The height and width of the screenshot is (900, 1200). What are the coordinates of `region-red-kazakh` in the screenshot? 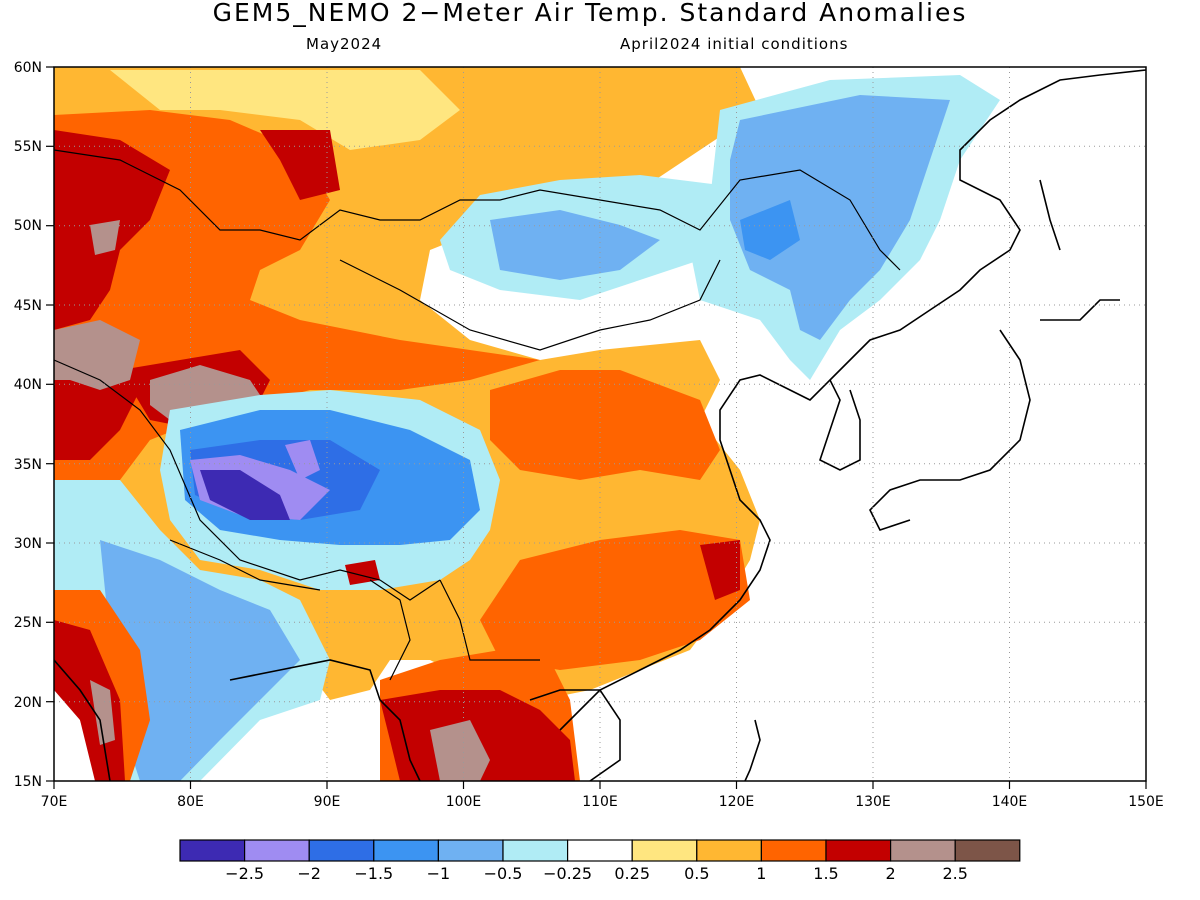 It's located at (97, 410).